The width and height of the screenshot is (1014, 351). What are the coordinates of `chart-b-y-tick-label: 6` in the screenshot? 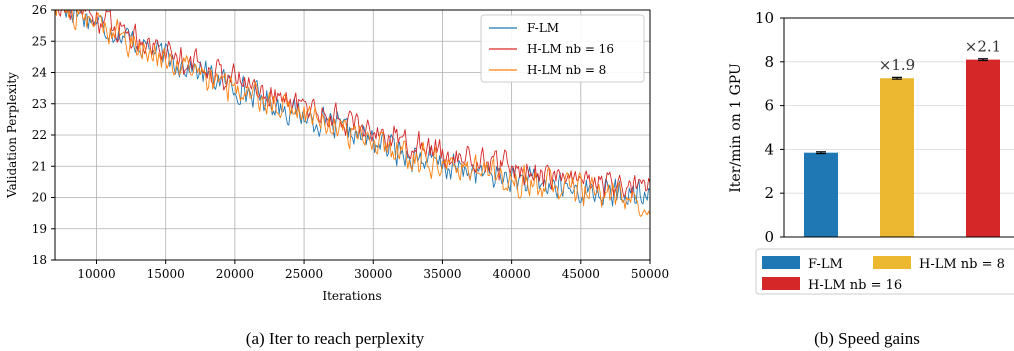 It's located at (769, 106).